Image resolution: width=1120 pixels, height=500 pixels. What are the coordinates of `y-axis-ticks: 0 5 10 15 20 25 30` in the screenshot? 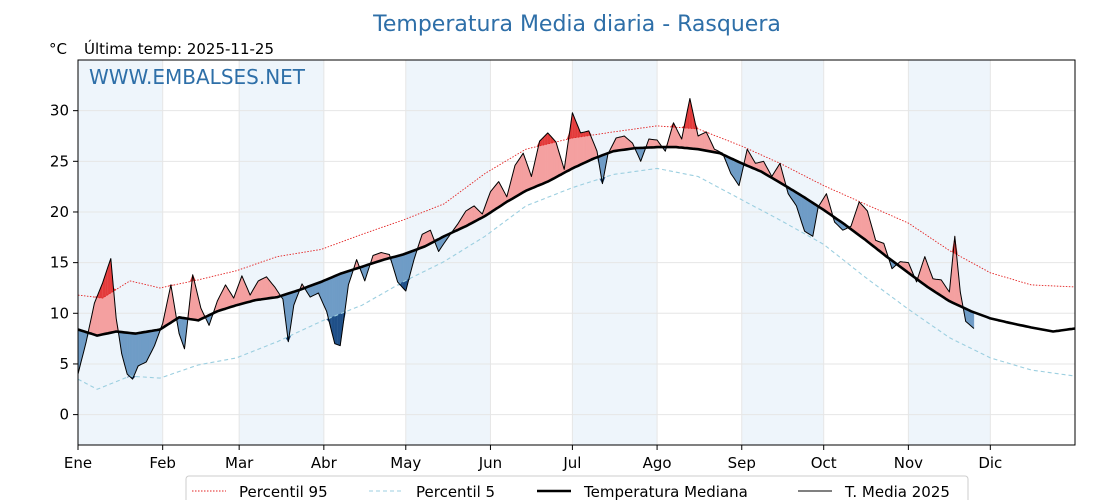 It's located at (64, 263).